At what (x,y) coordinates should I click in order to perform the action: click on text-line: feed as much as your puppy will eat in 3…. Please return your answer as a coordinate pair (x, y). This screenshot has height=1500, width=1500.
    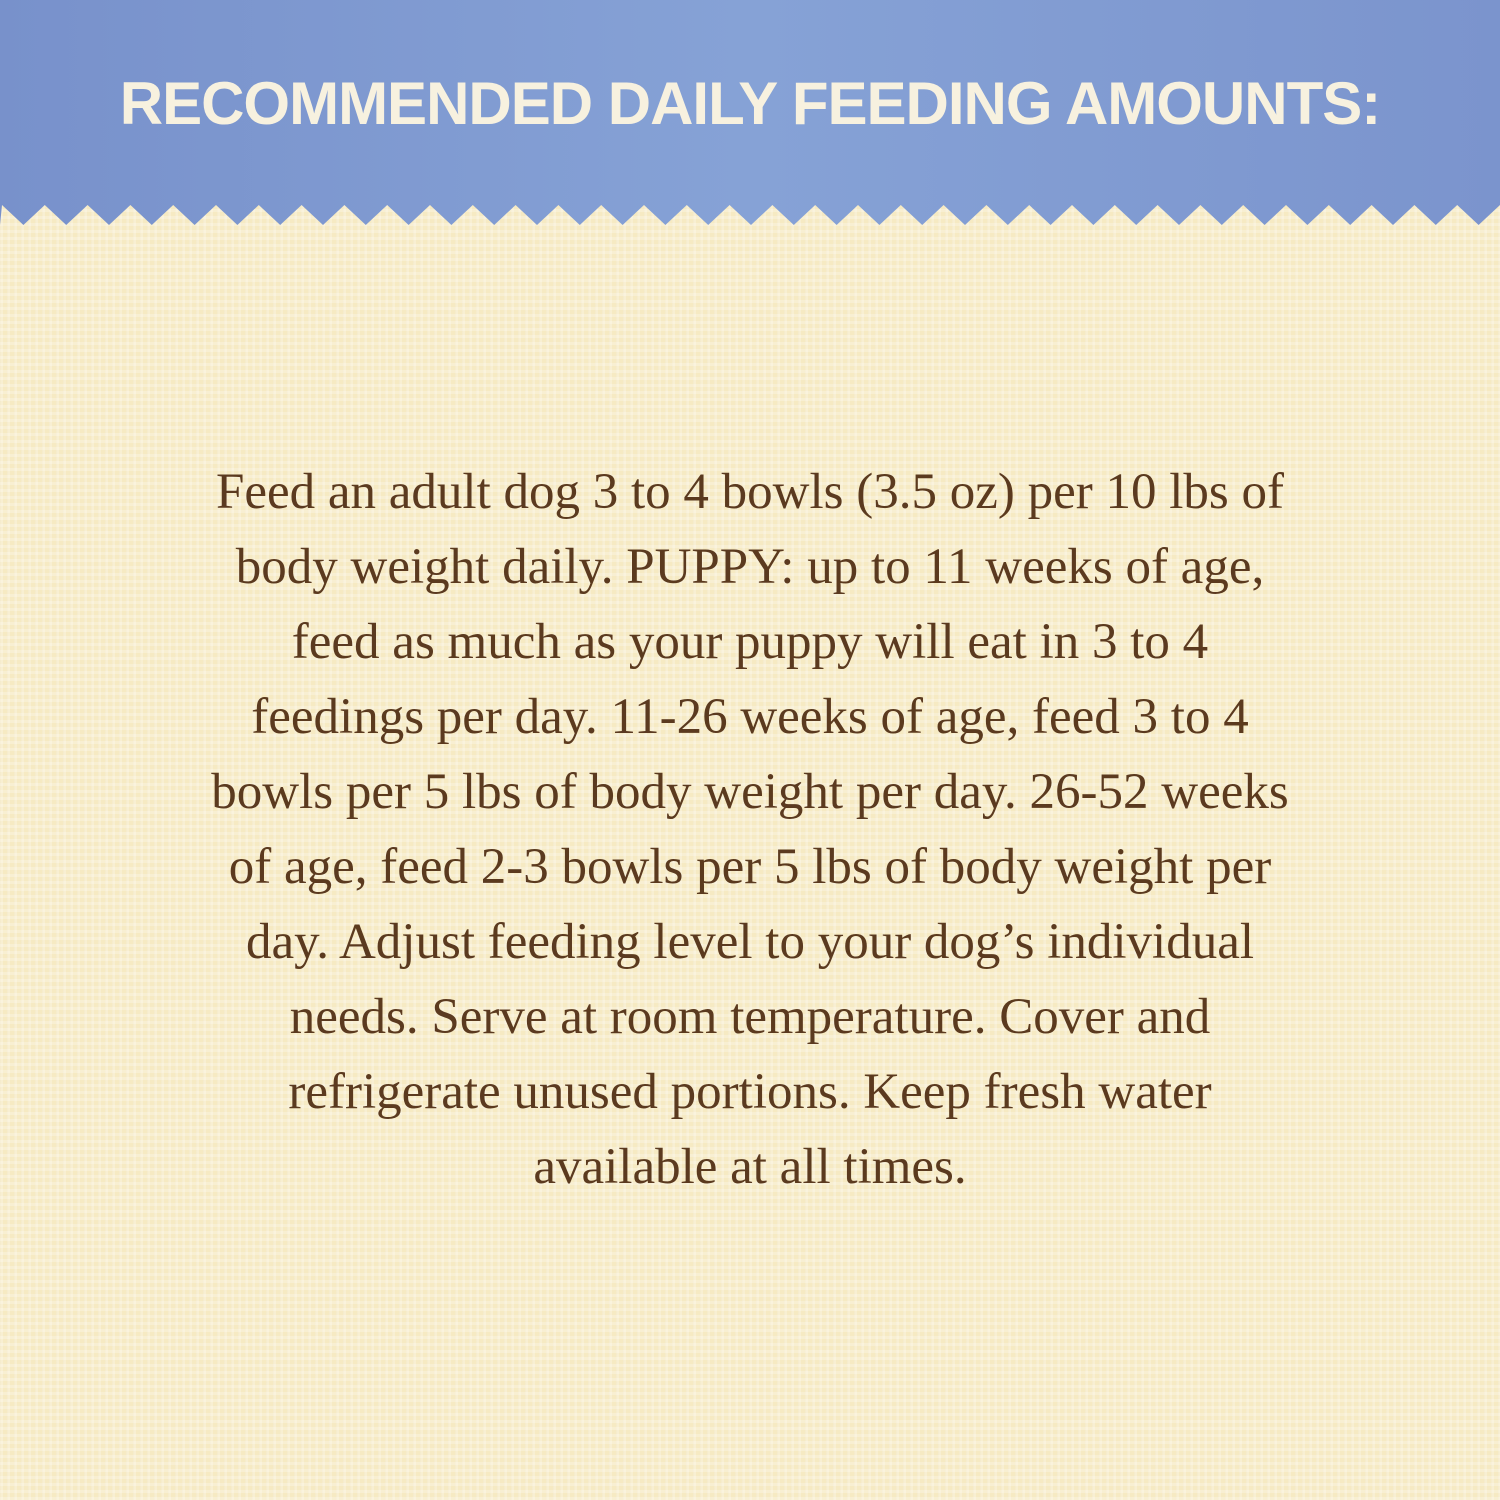
    Looking at the image, I should click on (750, 642).